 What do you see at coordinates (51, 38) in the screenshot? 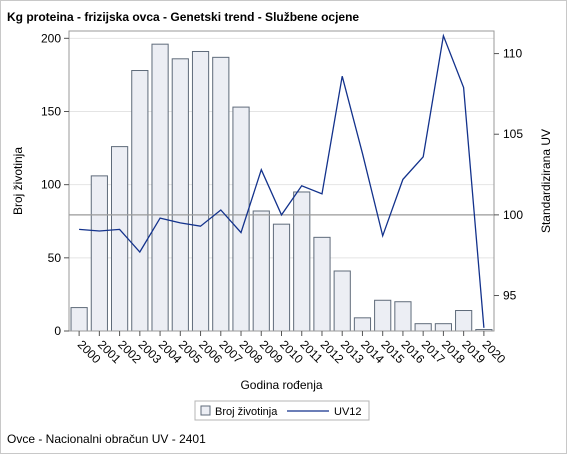
I see `y-axis-tick-label: 200` at bounding box center [51, 38].